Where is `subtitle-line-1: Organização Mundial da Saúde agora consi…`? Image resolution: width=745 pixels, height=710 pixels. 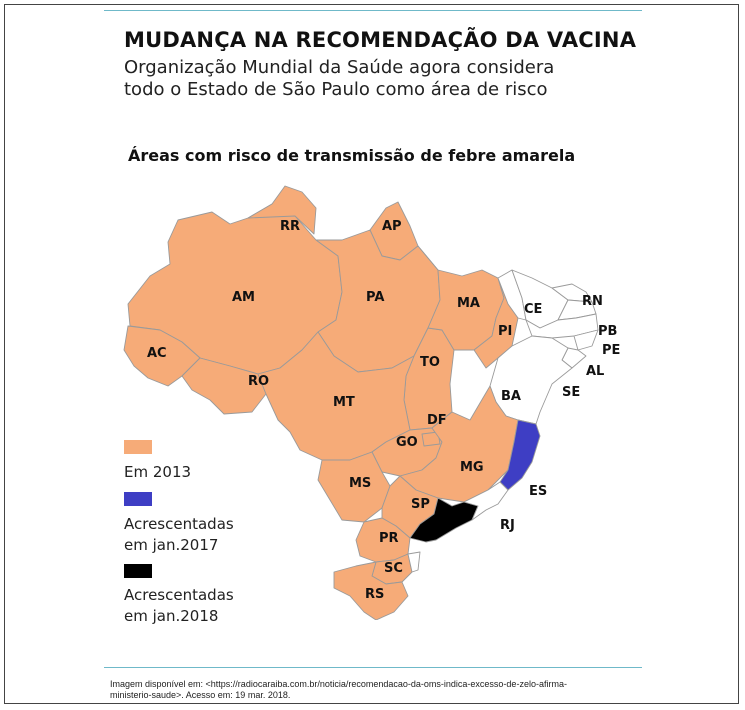
subtitle-line-1: Organização Mundial da Saúde agora consi… is located at coordinates (339, 67).